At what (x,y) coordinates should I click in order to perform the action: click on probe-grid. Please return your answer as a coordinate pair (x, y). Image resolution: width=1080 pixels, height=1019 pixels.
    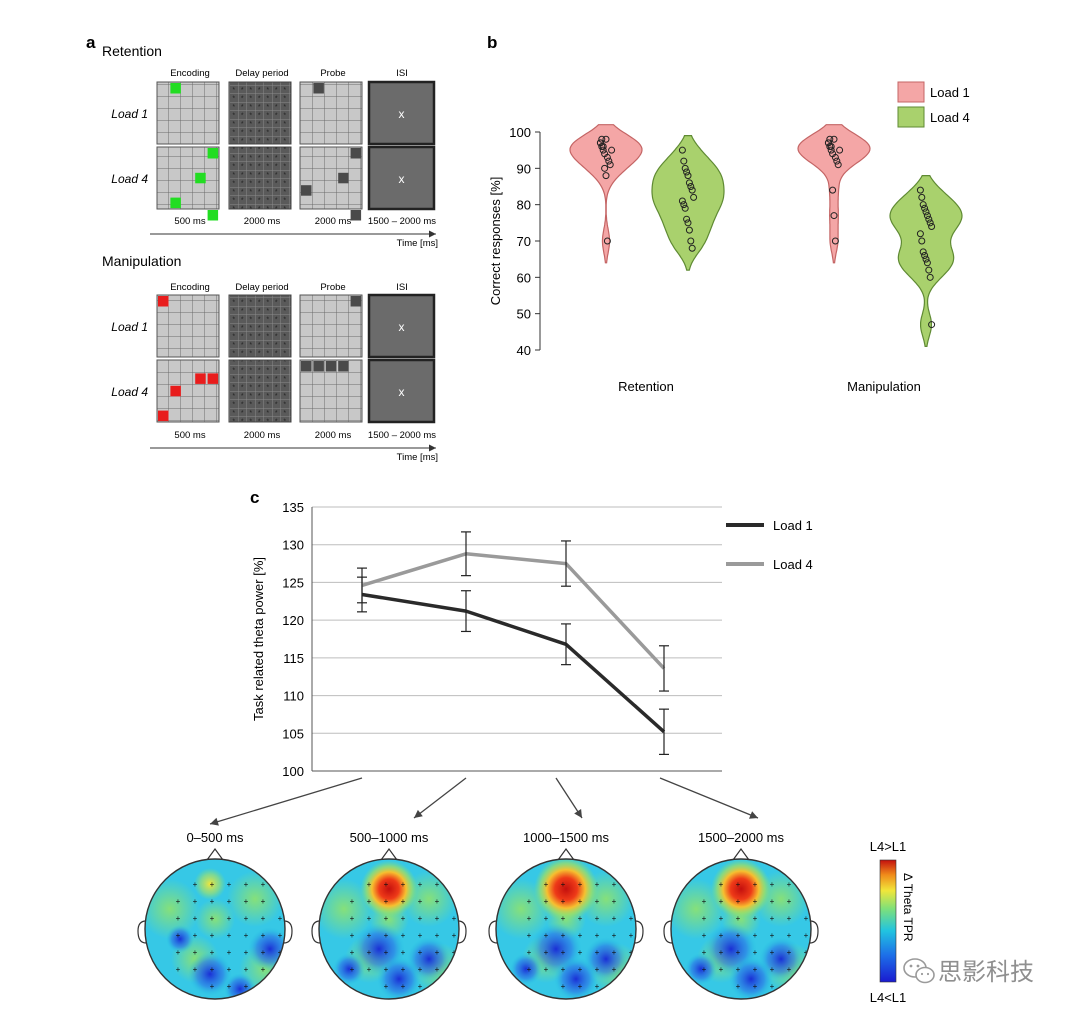
    Looking at the image, I should click on (331, 113).